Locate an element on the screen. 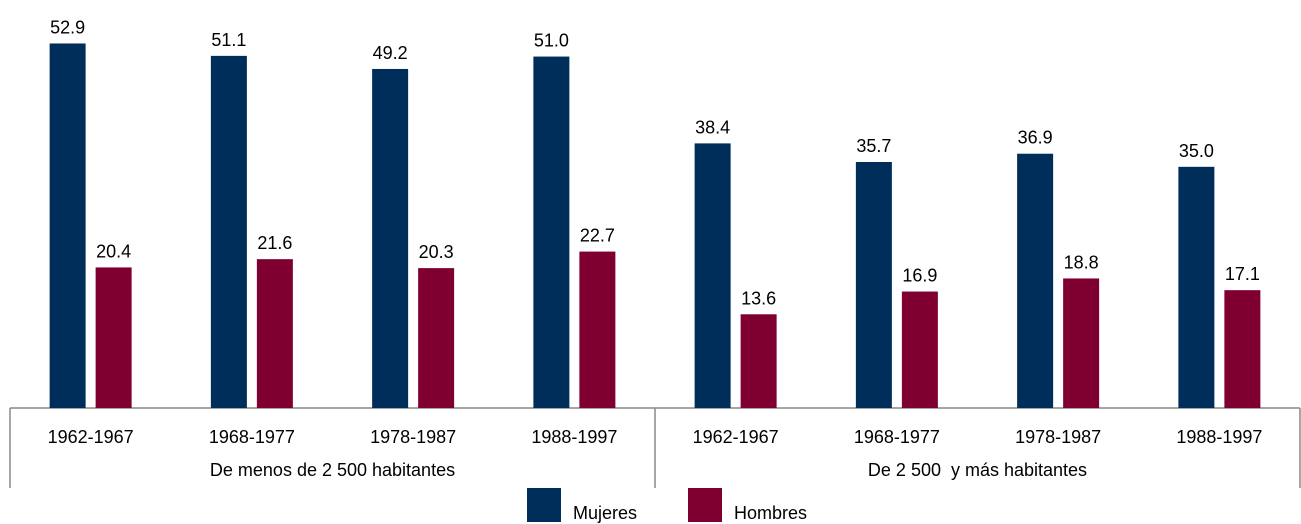 This screenshot has width=1301, height=524. value-label: 21.6 is located at coordinates (274, 243).